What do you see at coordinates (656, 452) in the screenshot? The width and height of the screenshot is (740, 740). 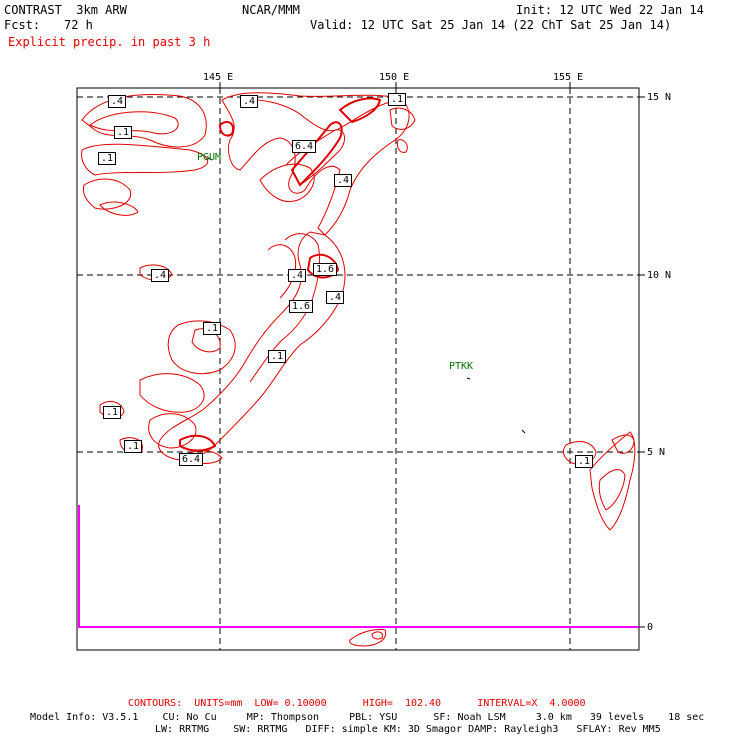 I see `lat-label-5: 5 N` at bounding box center [656, 452].